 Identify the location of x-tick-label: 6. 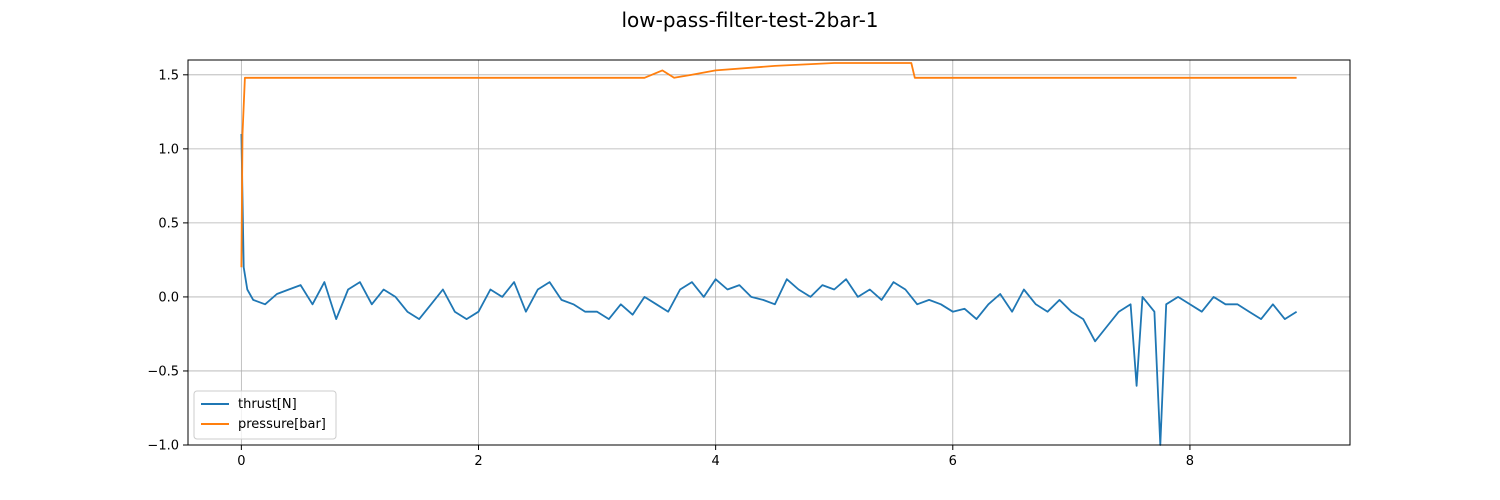
(953, 461).